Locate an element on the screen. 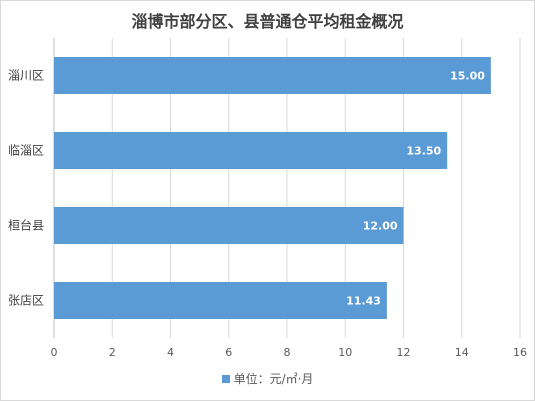 The height and width of the screenshot is (401, 535). legend: 单位：元/㎡·月 is located at coordinates (267, 378).